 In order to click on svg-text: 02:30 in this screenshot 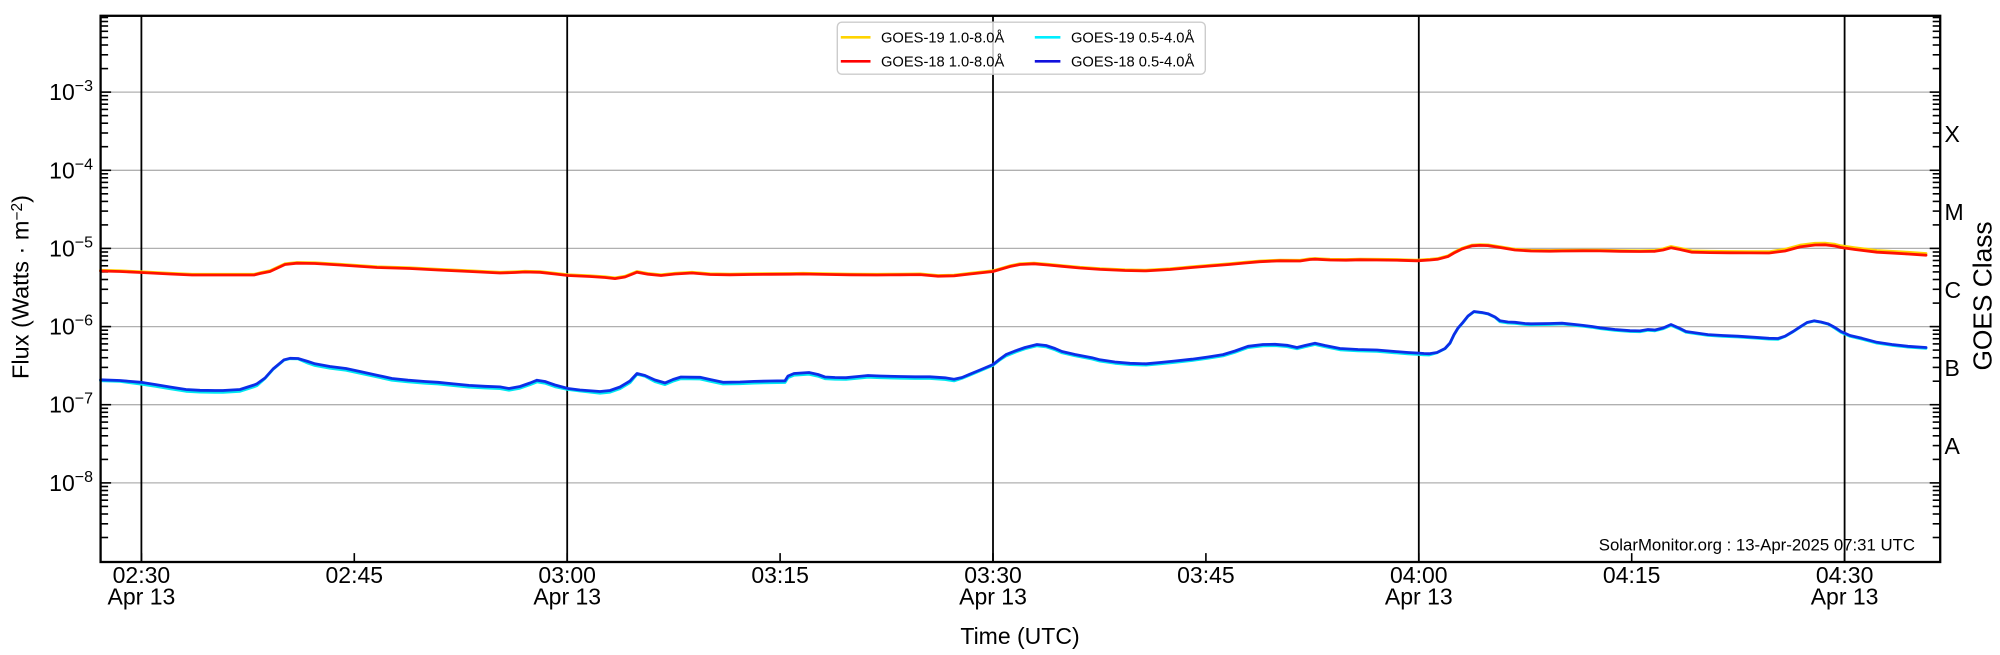, I will do `click(142, 575)`.